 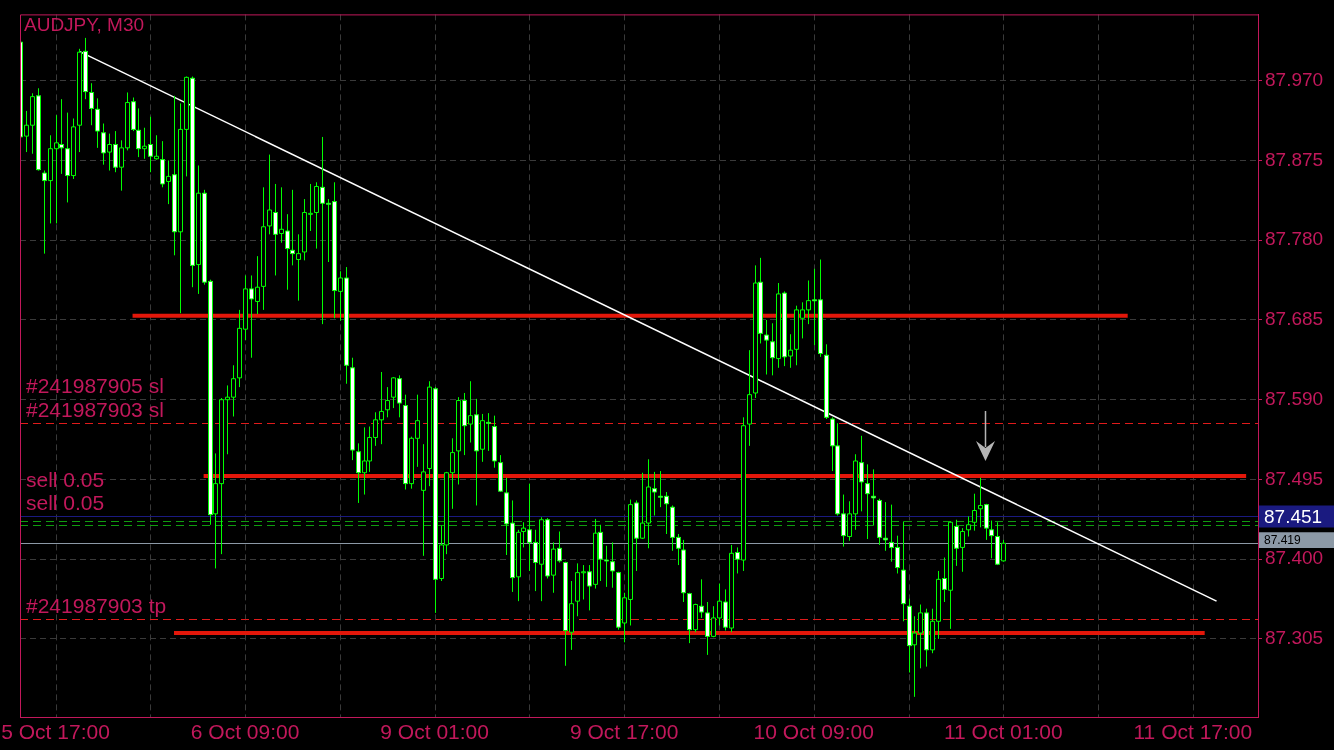 What do you see at coordinates (1193, 732) in the screenshot?
I see `x-tick-label: 11 Oct 17:00` at bounding box center [1193, 732].